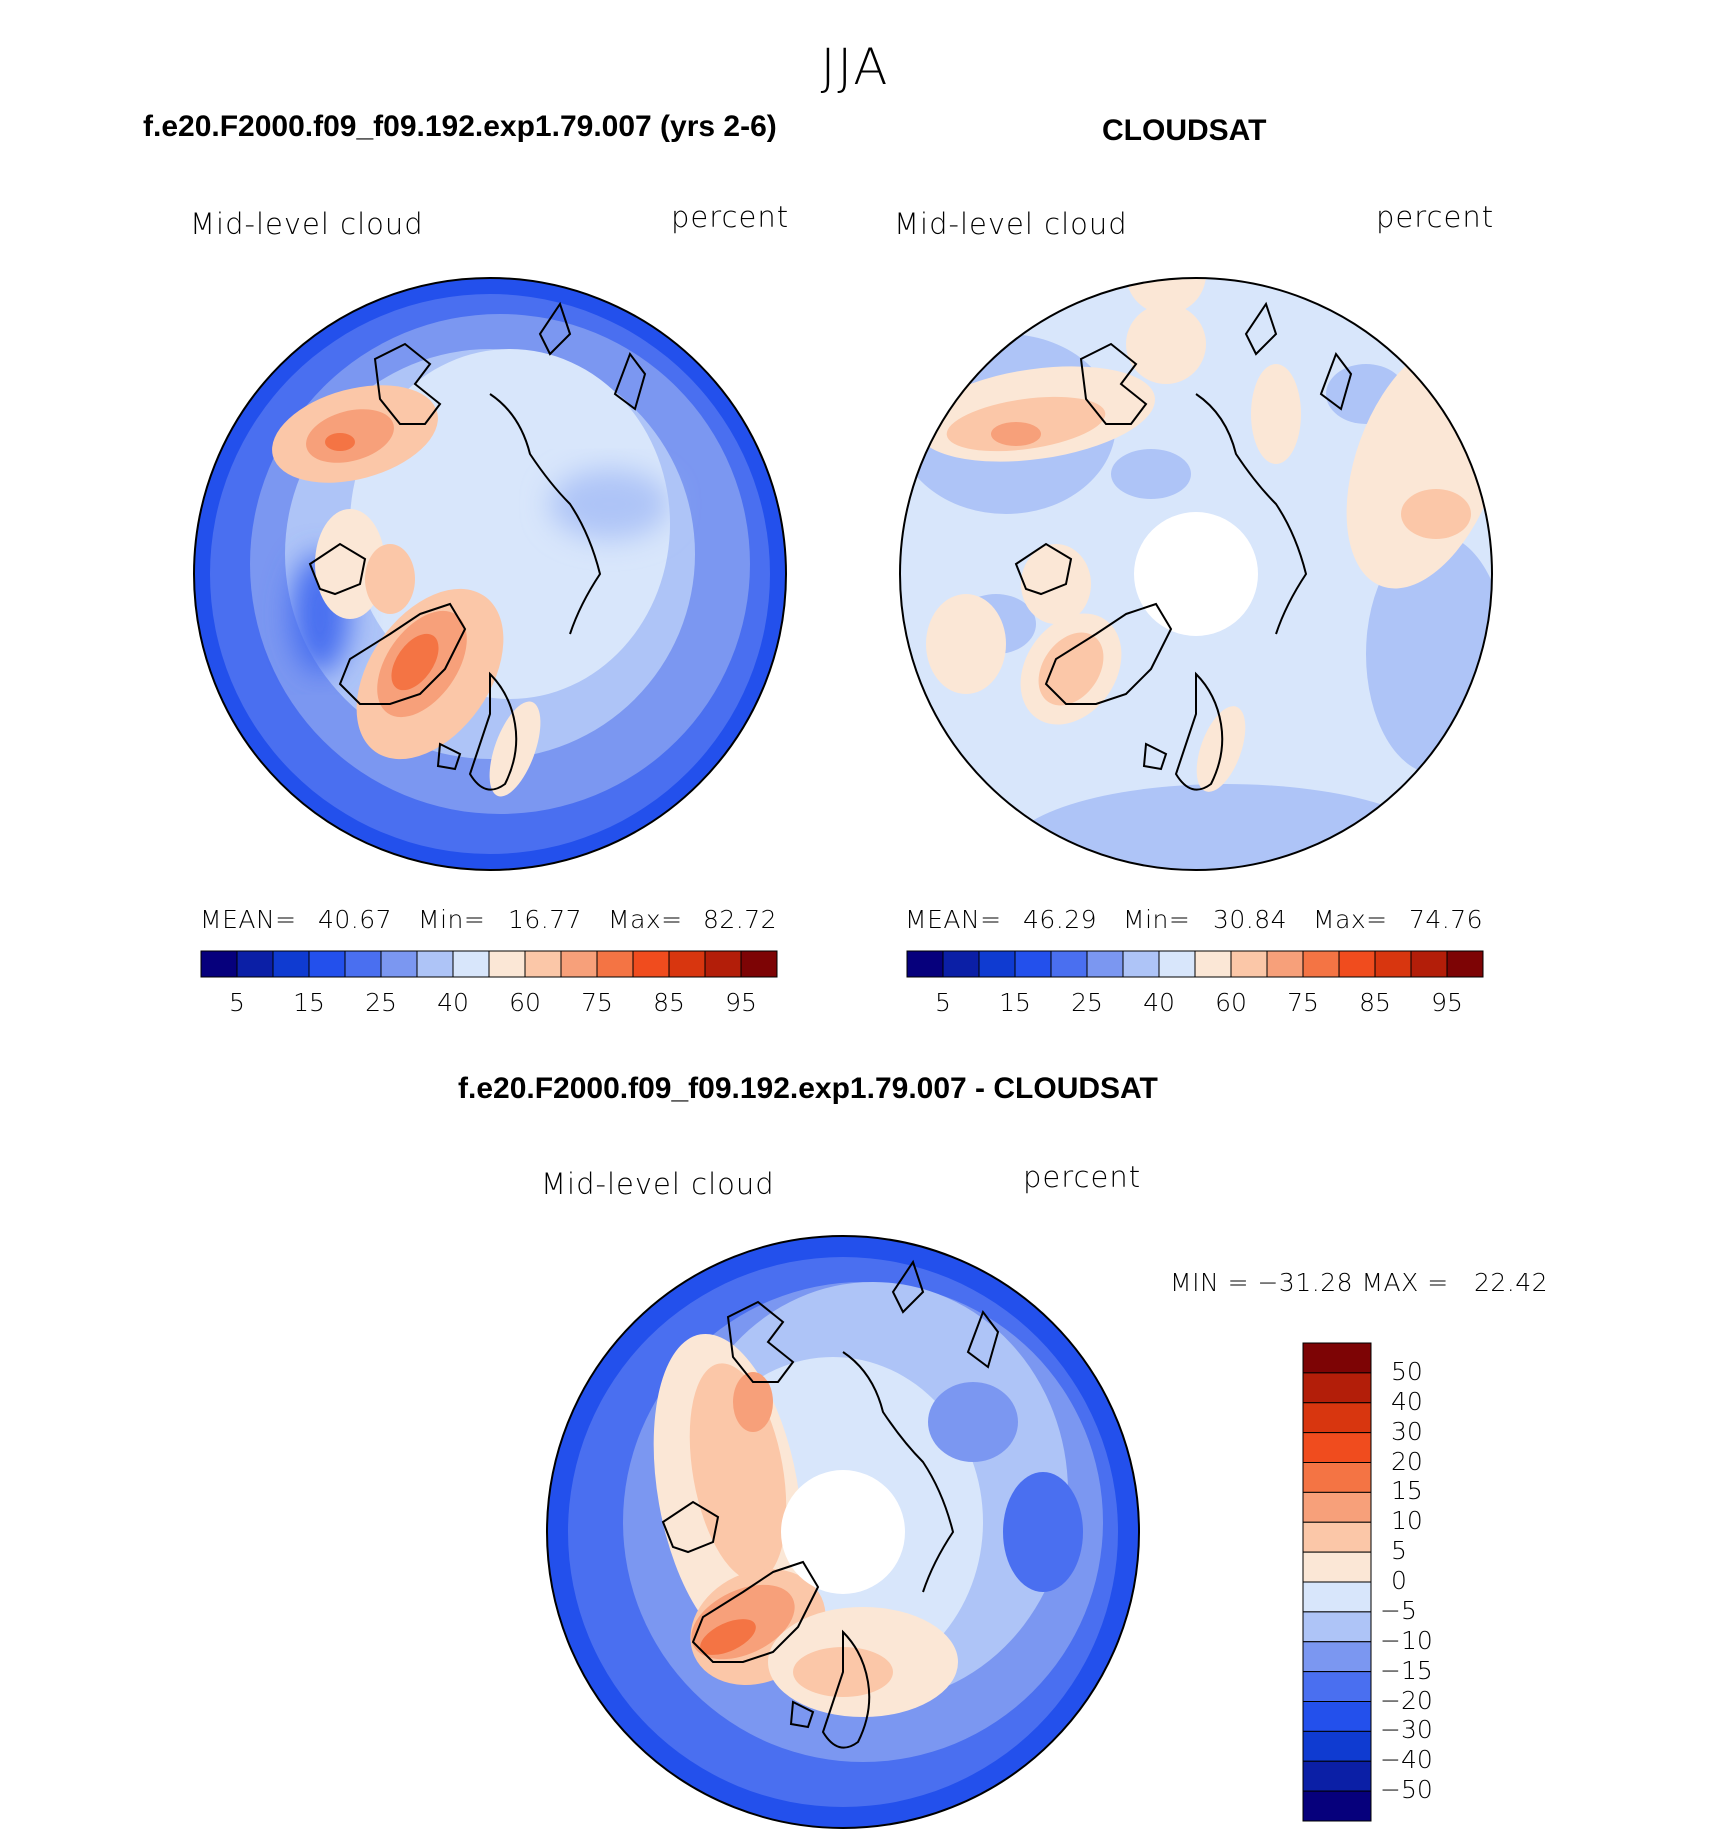  I want to click on colorbar-tick-label: −15, so click(1406, 1670).